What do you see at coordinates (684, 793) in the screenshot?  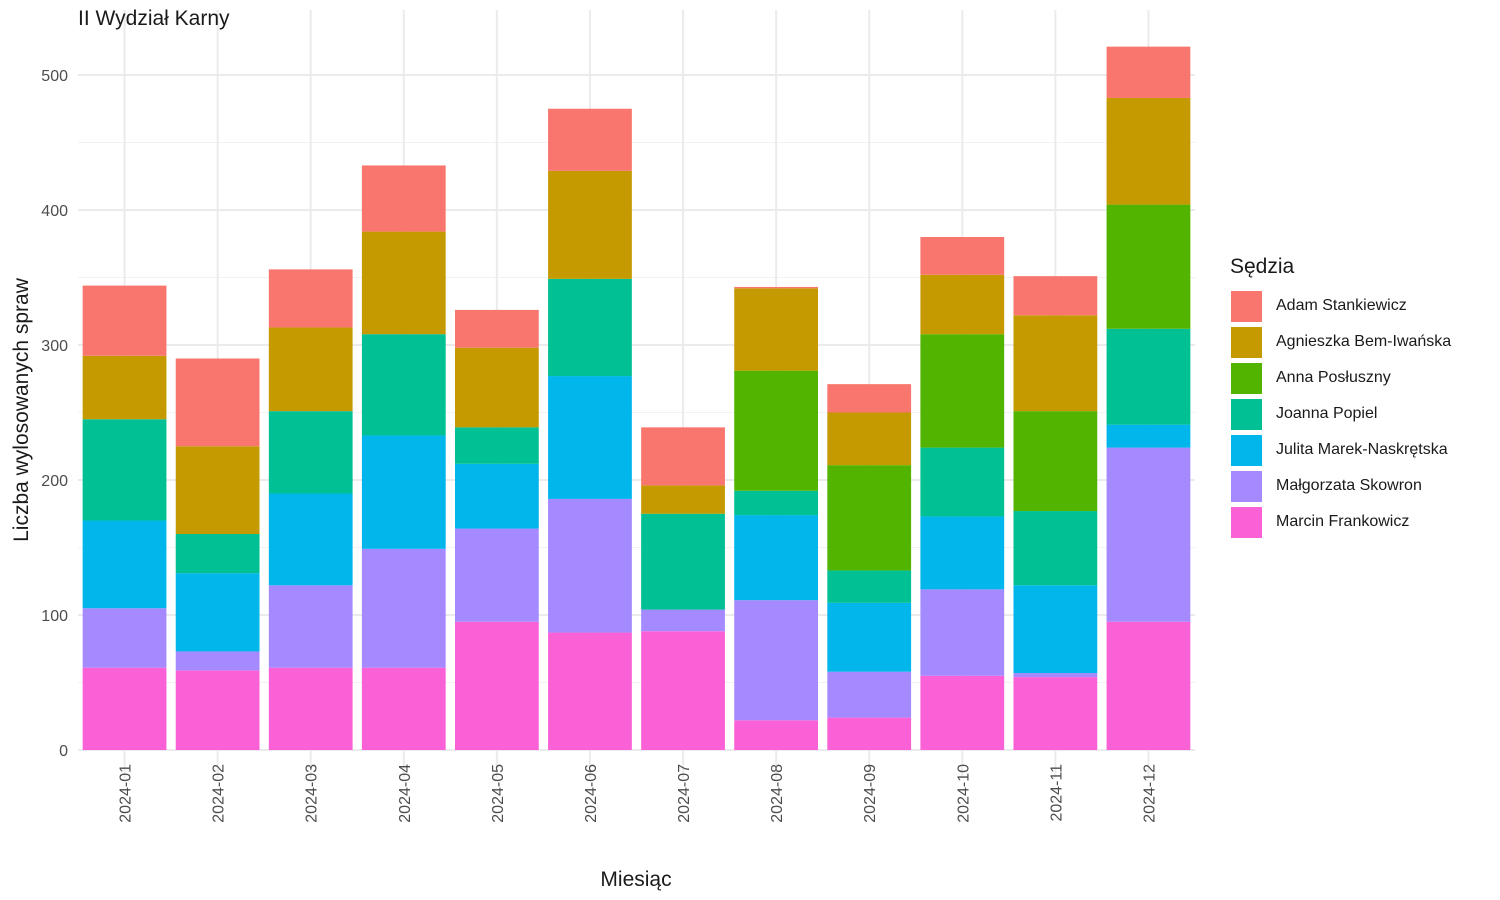 I see `x-tick-label: 2024-07` at bounding box center [684, 793].